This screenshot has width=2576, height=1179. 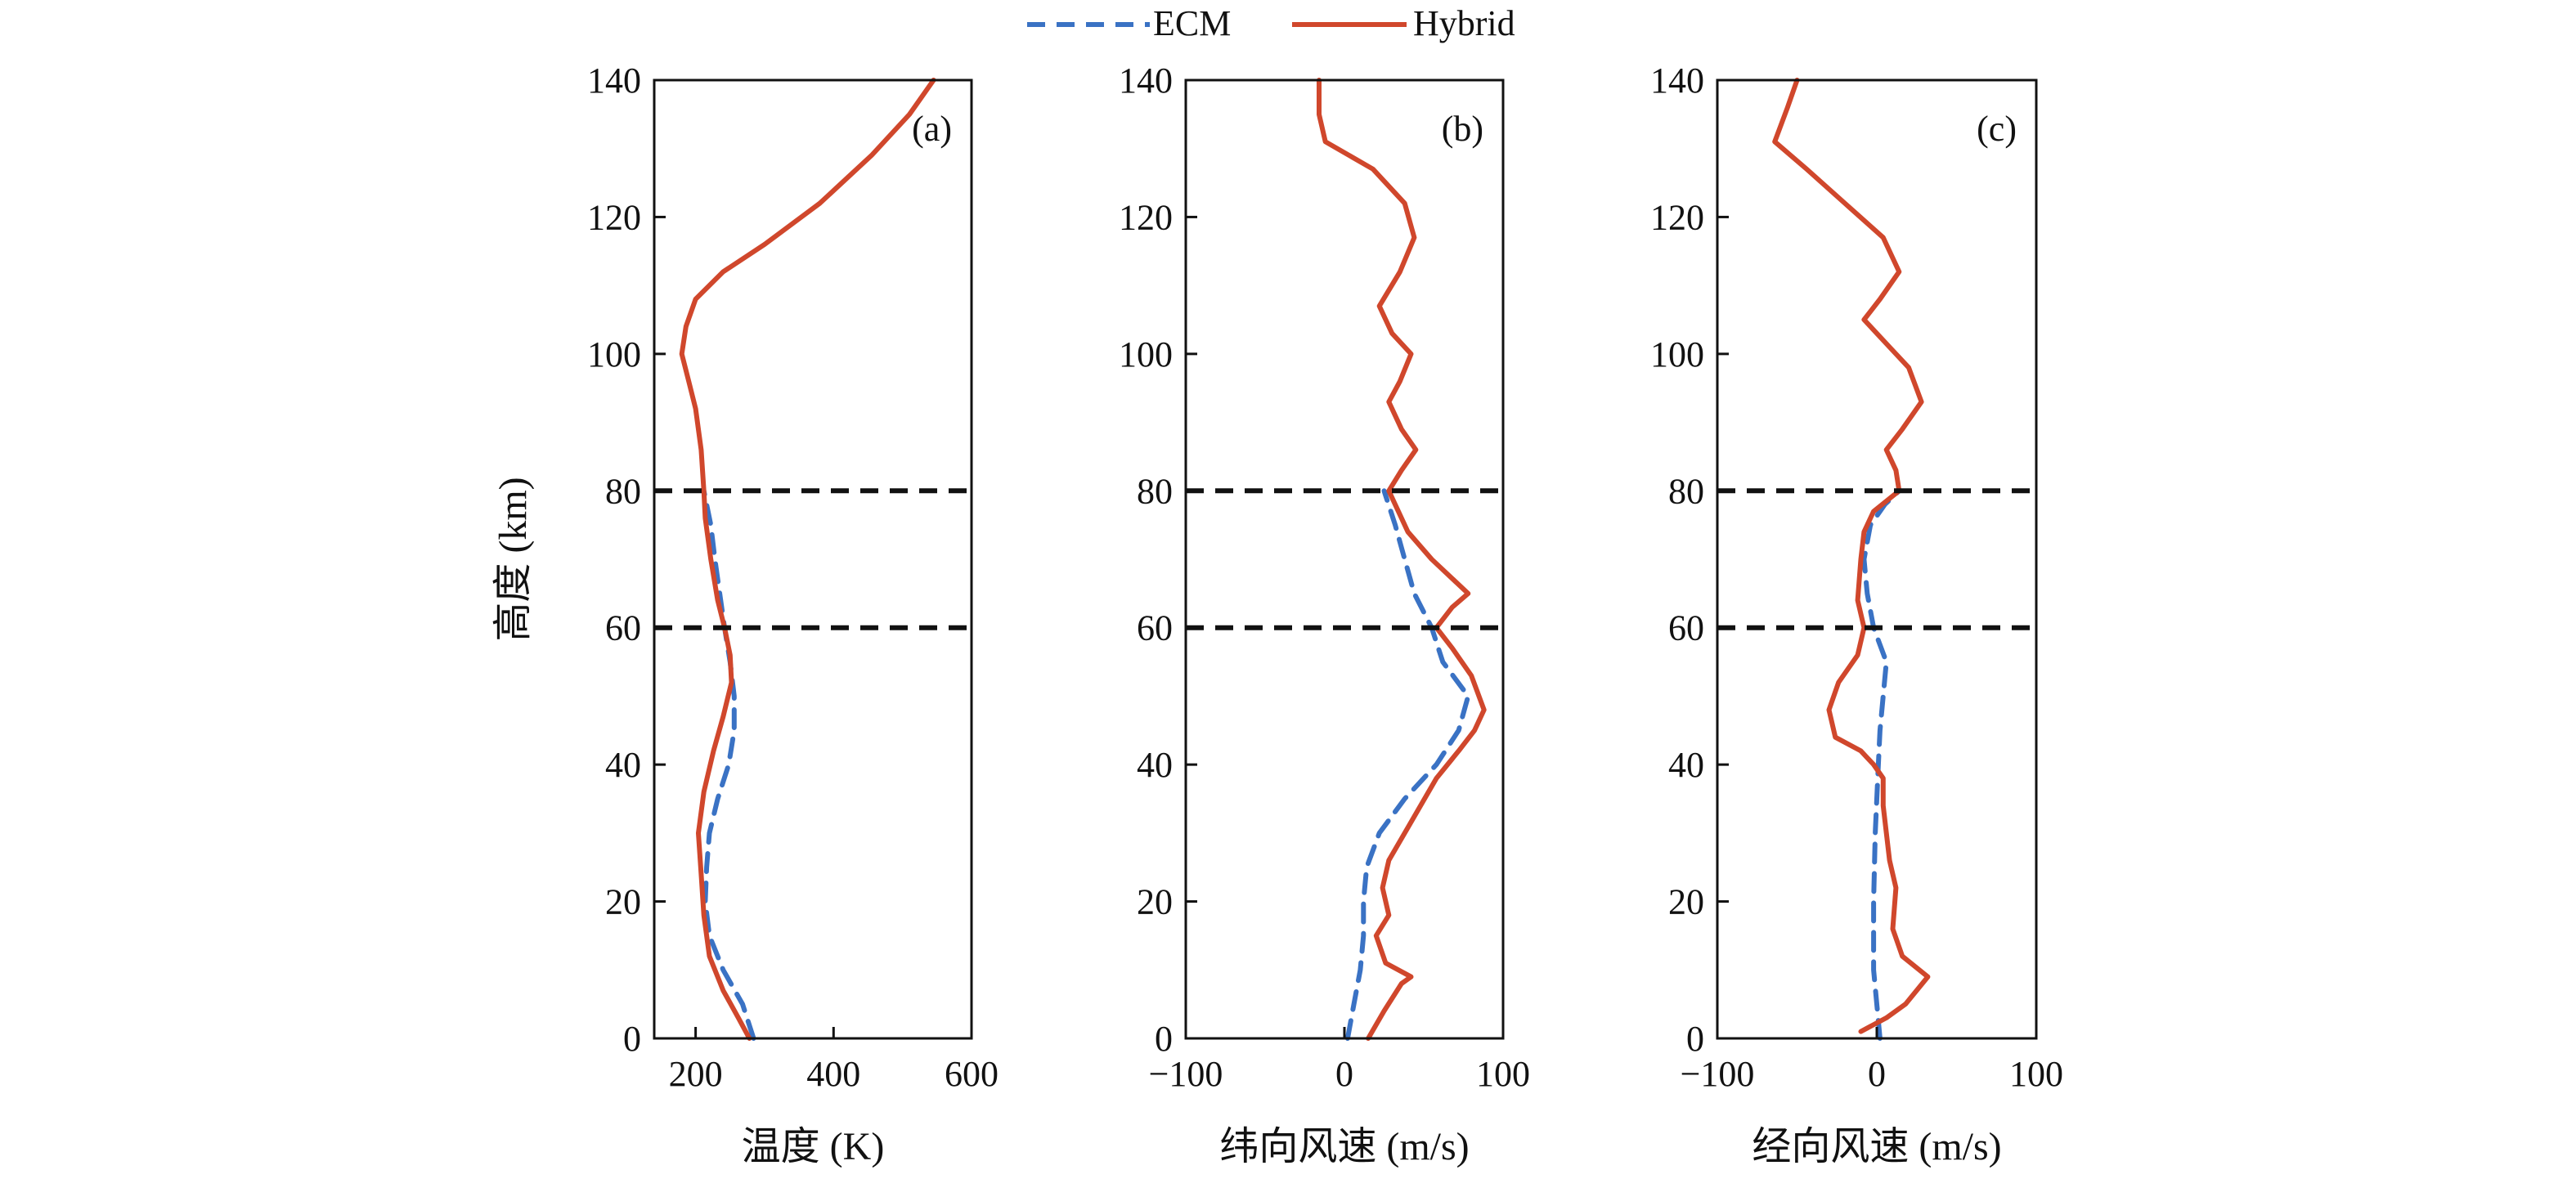 What do you see at coordinates (1464, 23) in the screenshot?
I see `legend-hybrid-label: Hybrid` at bounding box center [1464, 23].